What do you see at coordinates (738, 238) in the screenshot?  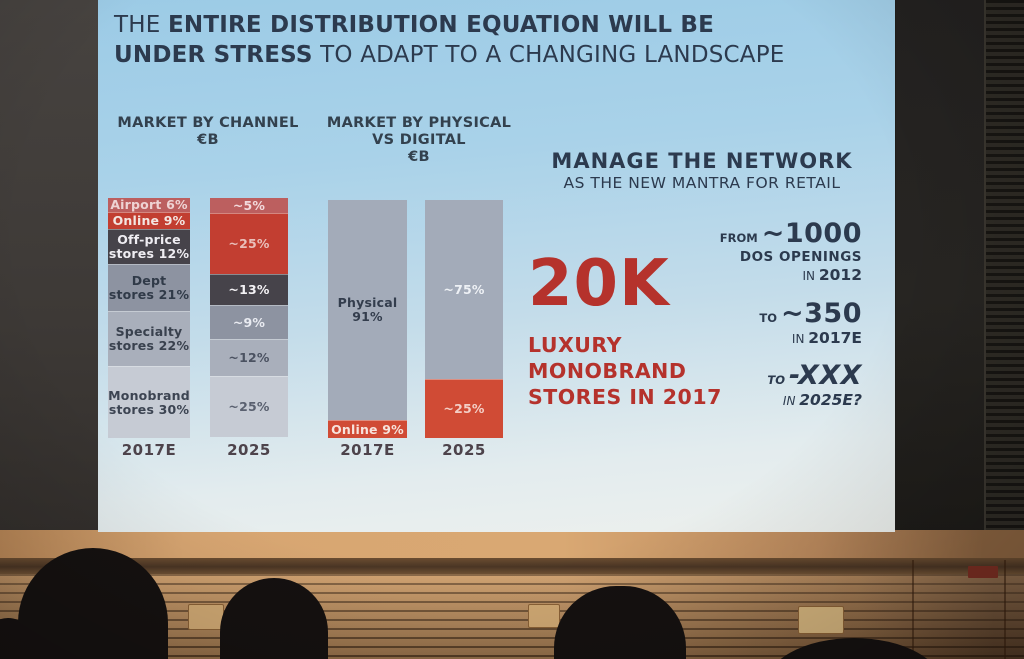 I see `stat-prefix: FROM` at bounding box center [738, 238].